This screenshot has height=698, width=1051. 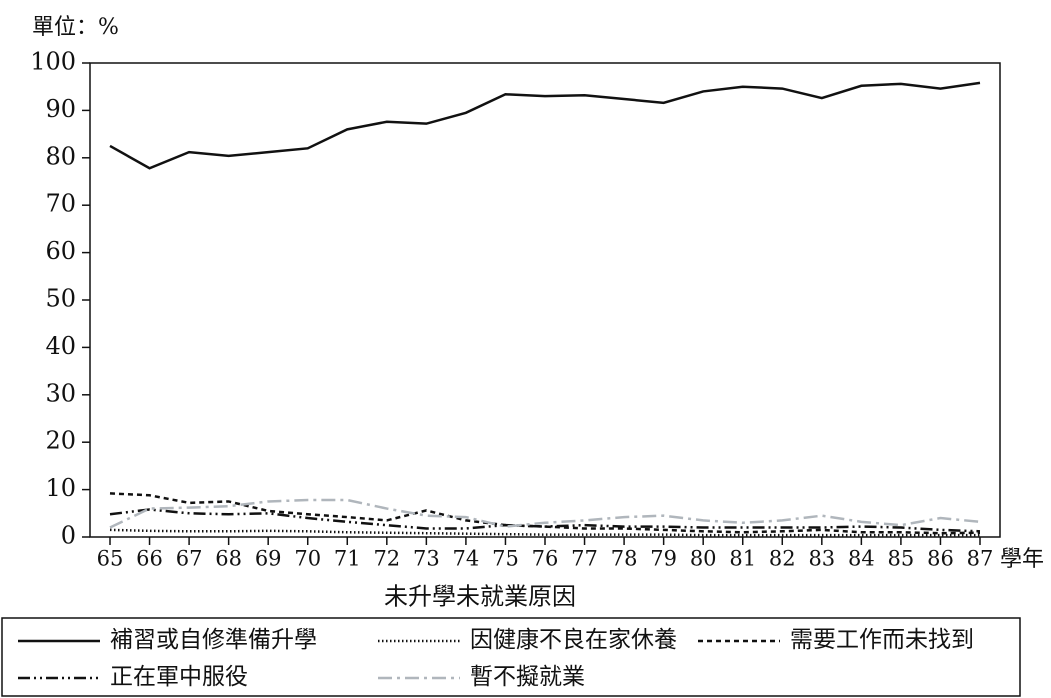 I want to click on x-tick-label: 67, so click(x=189, y=559).